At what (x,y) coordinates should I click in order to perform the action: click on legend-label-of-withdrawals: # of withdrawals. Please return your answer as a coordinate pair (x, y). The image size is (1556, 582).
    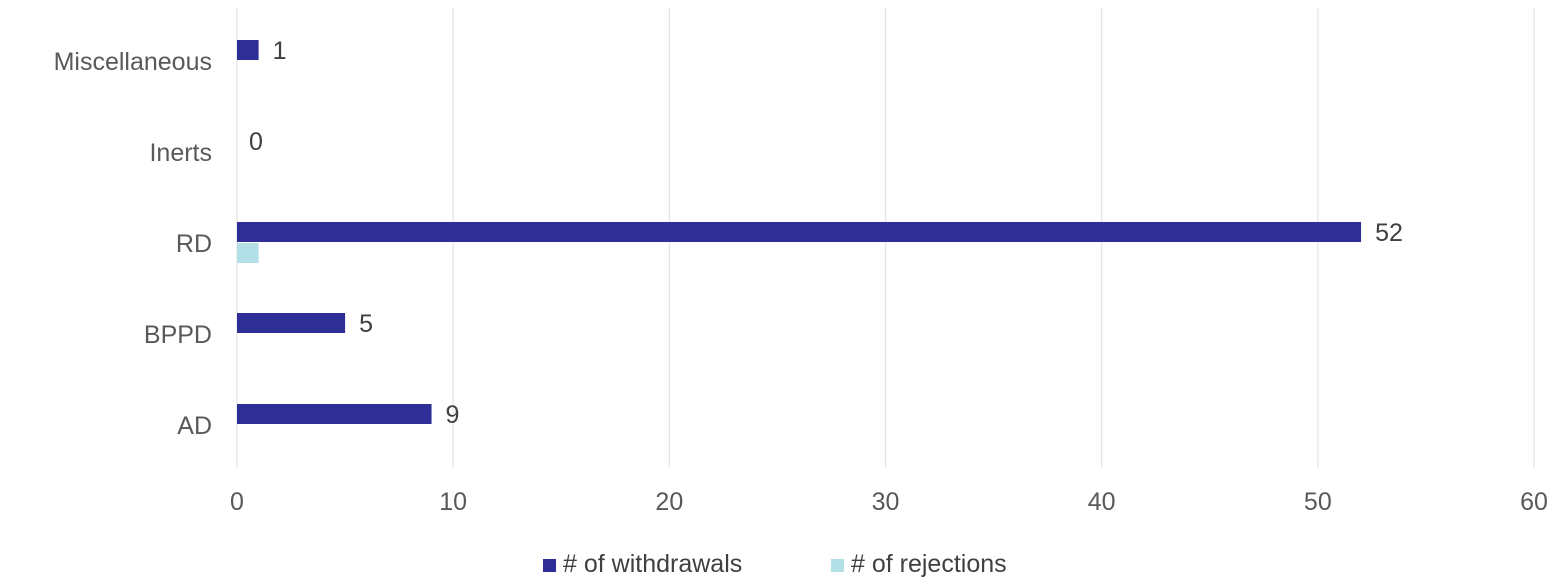
    Looking at the image, I should click on (652, 564).